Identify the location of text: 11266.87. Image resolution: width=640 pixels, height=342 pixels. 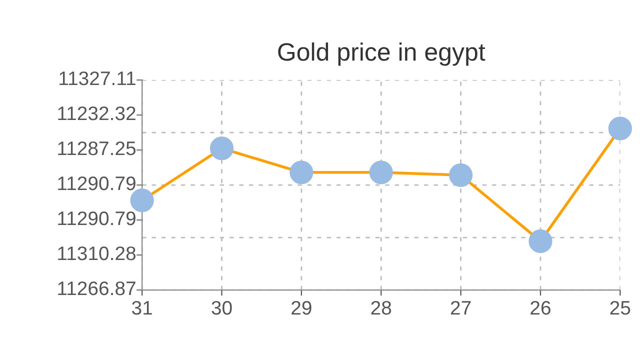
(97, 288).